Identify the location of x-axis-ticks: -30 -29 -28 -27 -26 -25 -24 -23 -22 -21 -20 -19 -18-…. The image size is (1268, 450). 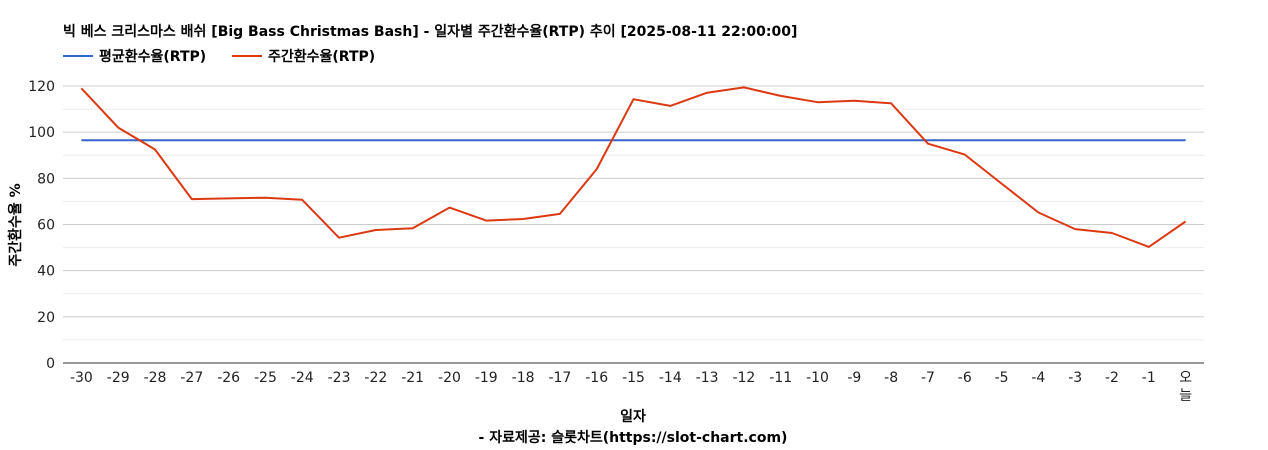
(631, 387).